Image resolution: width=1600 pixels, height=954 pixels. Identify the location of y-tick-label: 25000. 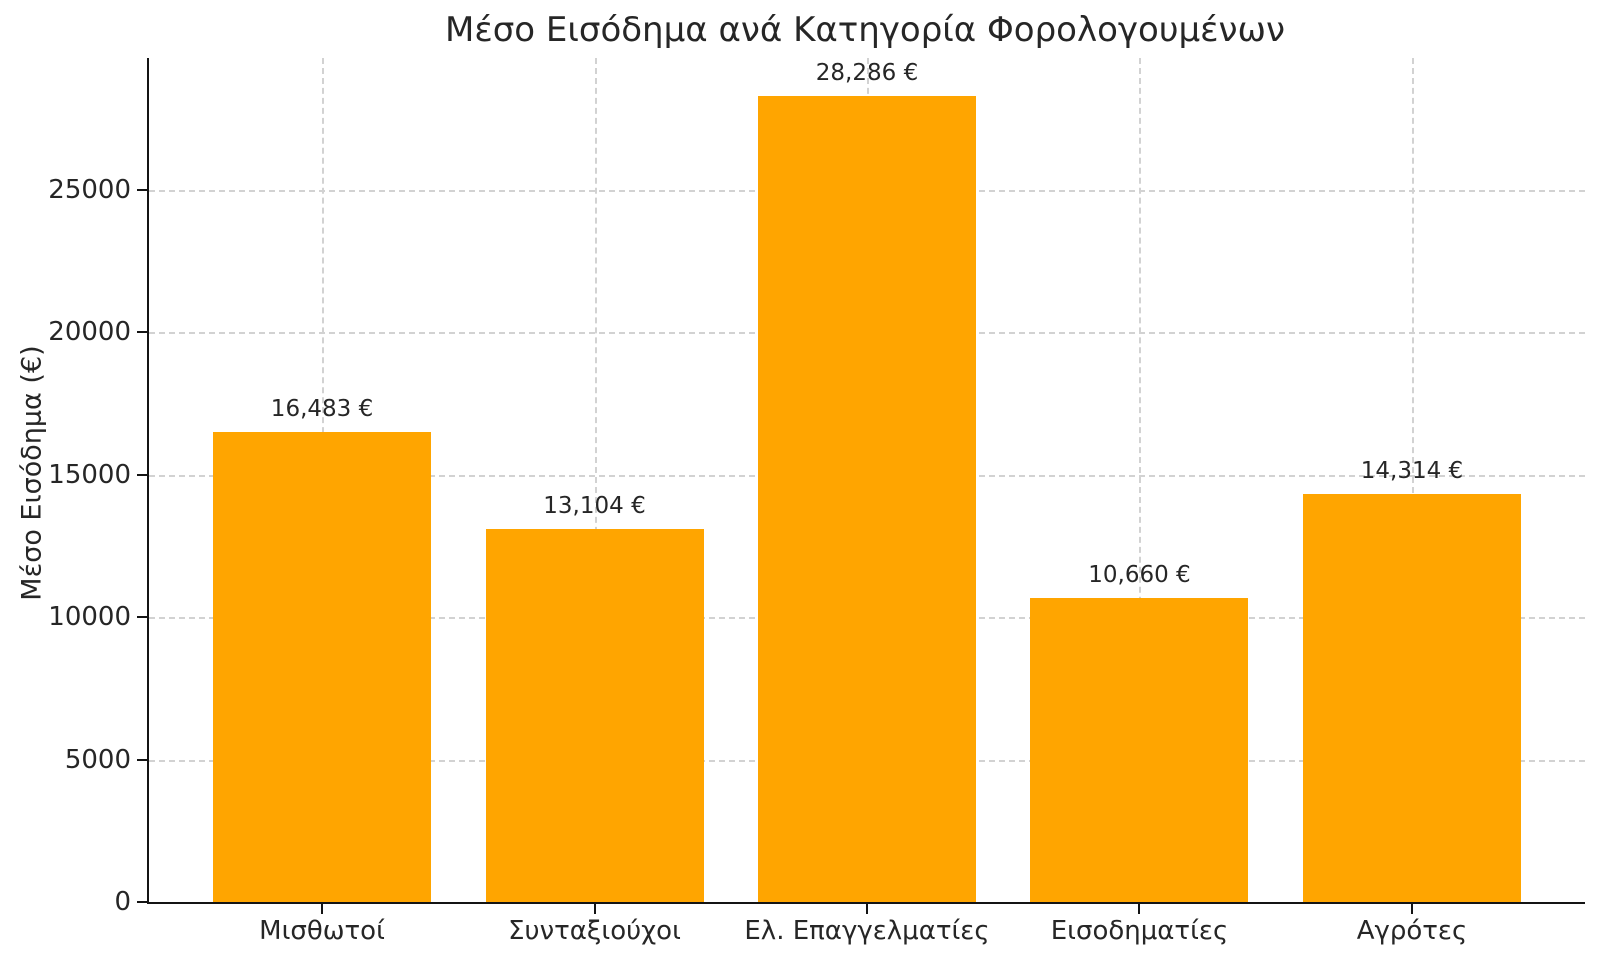
(89, 189).